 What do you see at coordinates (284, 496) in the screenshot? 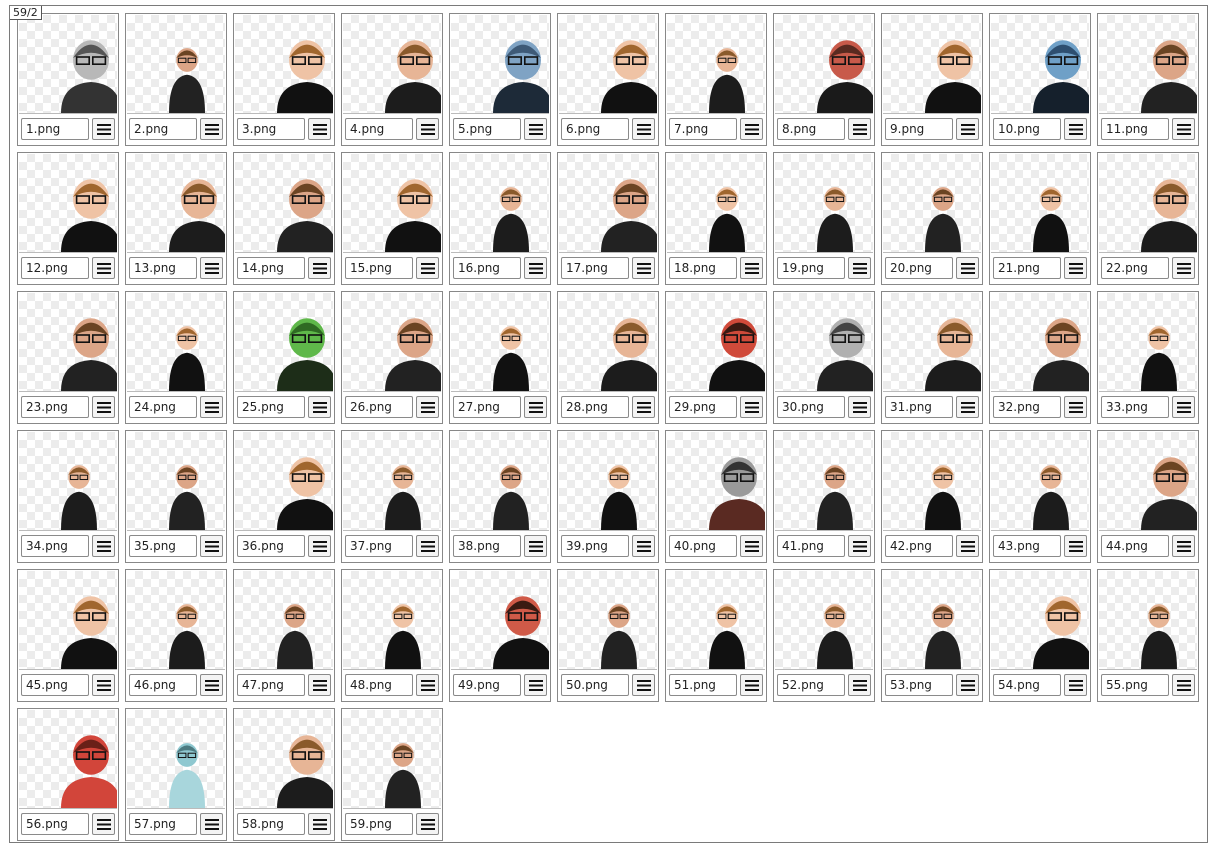
I see `thumbnail-card: 36.png` at bounding box center [284, 496].